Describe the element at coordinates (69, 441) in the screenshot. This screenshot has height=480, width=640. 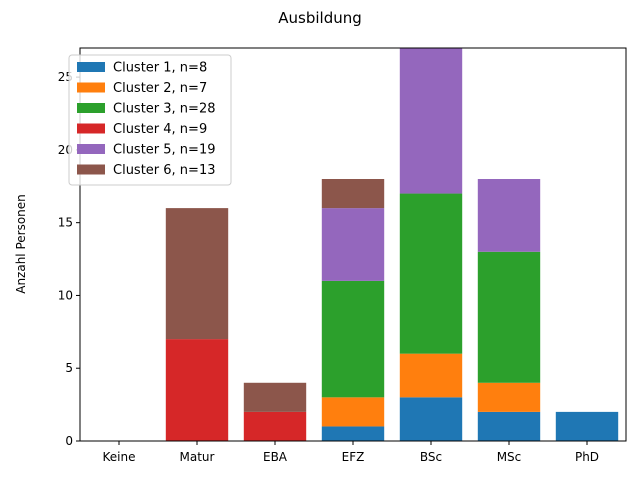
I see `y-tick-label: 0` at that location.